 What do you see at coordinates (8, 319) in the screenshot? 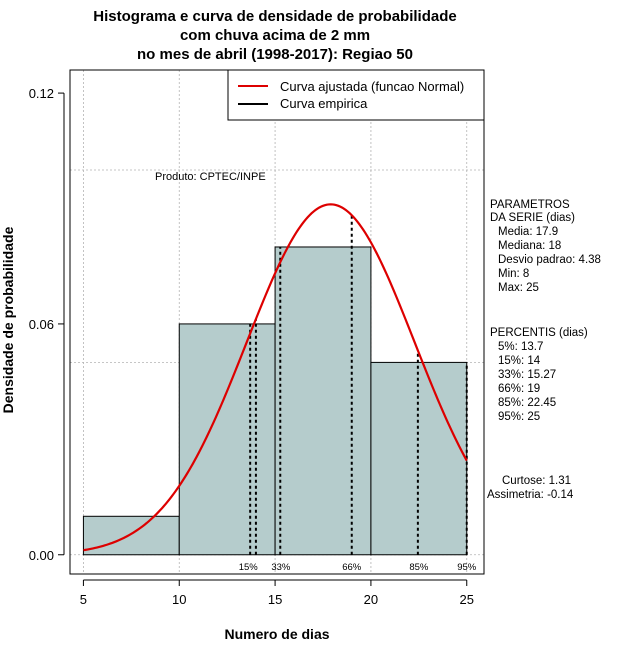
I see `y-axis-title: Densidade de probabilidade` at bounding box center [8, 319].